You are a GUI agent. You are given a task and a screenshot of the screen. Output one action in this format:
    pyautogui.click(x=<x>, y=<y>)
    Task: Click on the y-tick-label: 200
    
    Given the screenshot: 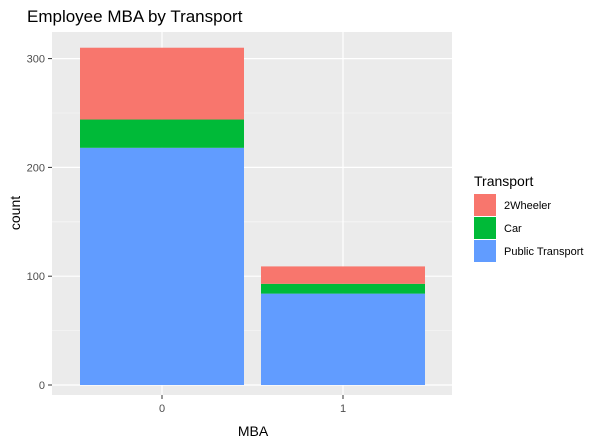 What is the action you would take?
    pyautogui.click(x=36, y=168)
    